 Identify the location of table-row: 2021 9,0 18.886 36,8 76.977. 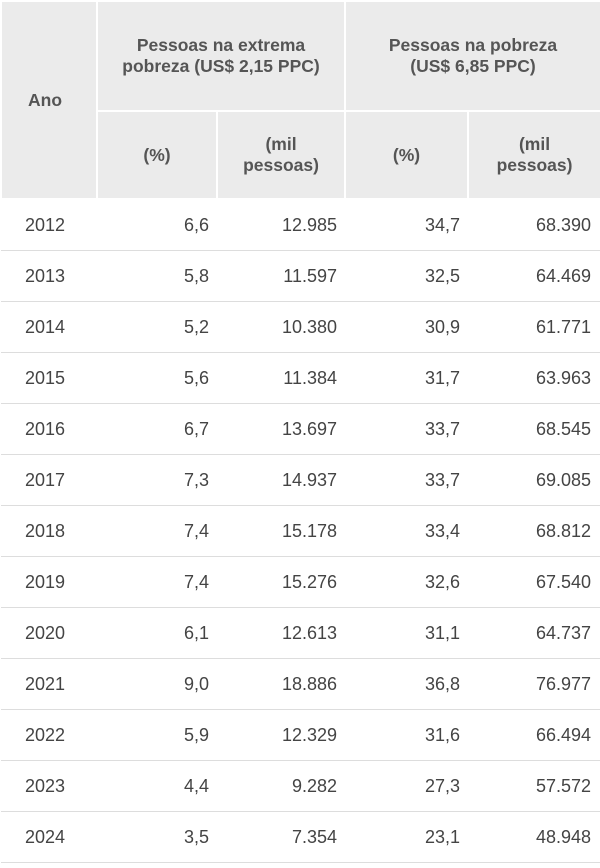
(300, 684).